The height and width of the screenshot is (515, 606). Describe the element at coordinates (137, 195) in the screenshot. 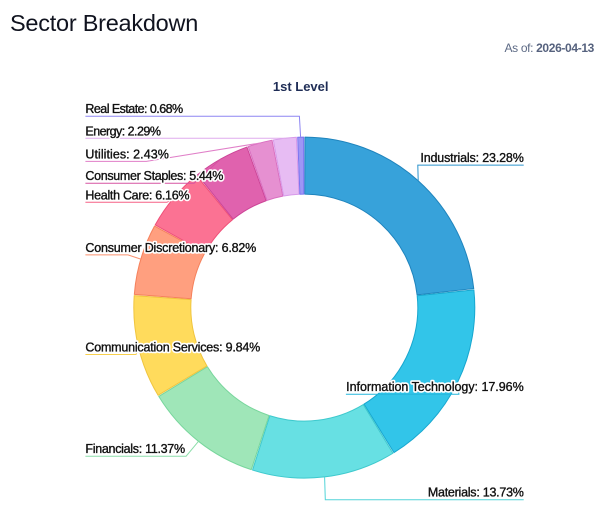

I see `svg-text: Health Care: 6.16%` at that location.